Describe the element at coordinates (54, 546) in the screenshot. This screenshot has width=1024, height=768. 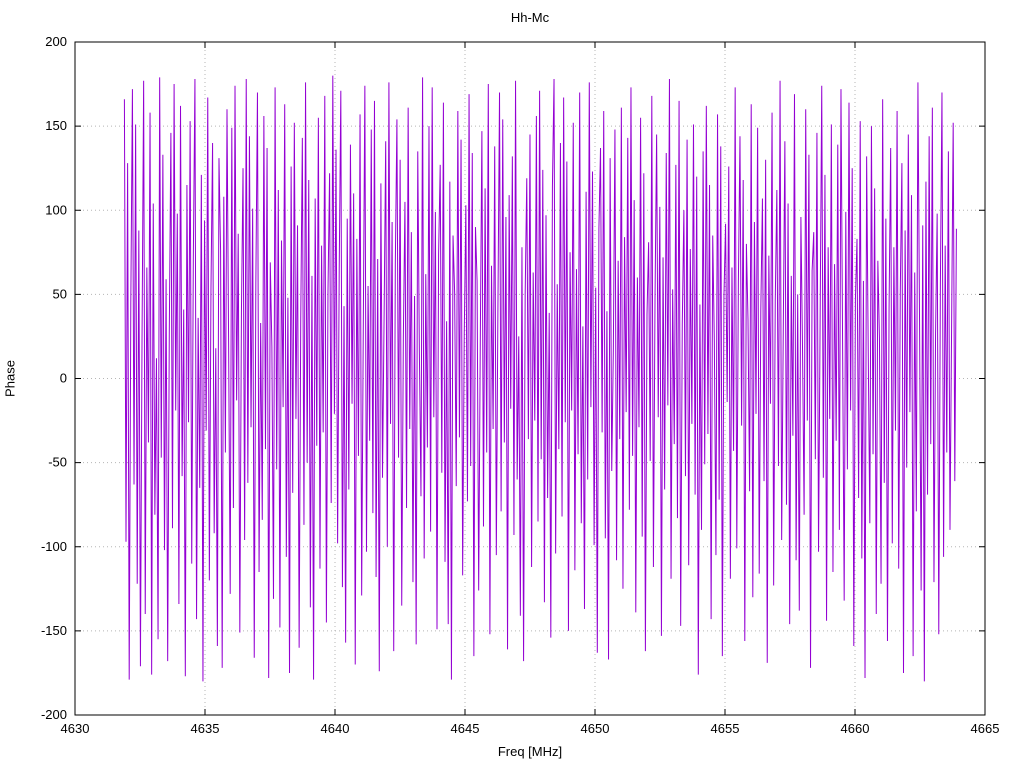
I see `y-tick-label: -100` at that location.